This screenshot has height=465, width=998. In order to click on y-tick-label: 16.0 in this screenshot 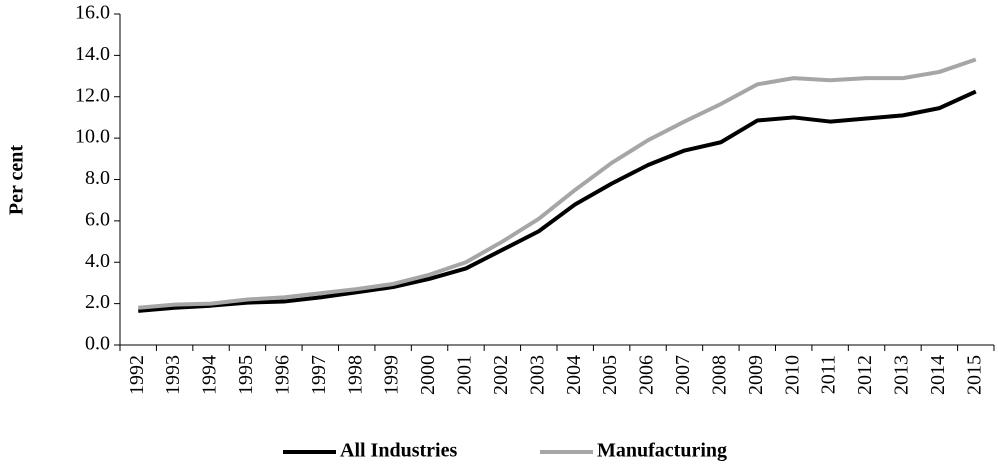, I will do `click(92, 13)`.